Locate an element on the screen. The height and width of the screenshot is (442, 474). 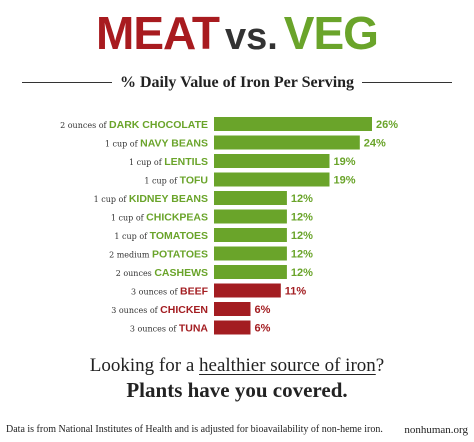
category-label: 2 ounces of DARK CHOCOLATE is located at coordinates (134, 125).